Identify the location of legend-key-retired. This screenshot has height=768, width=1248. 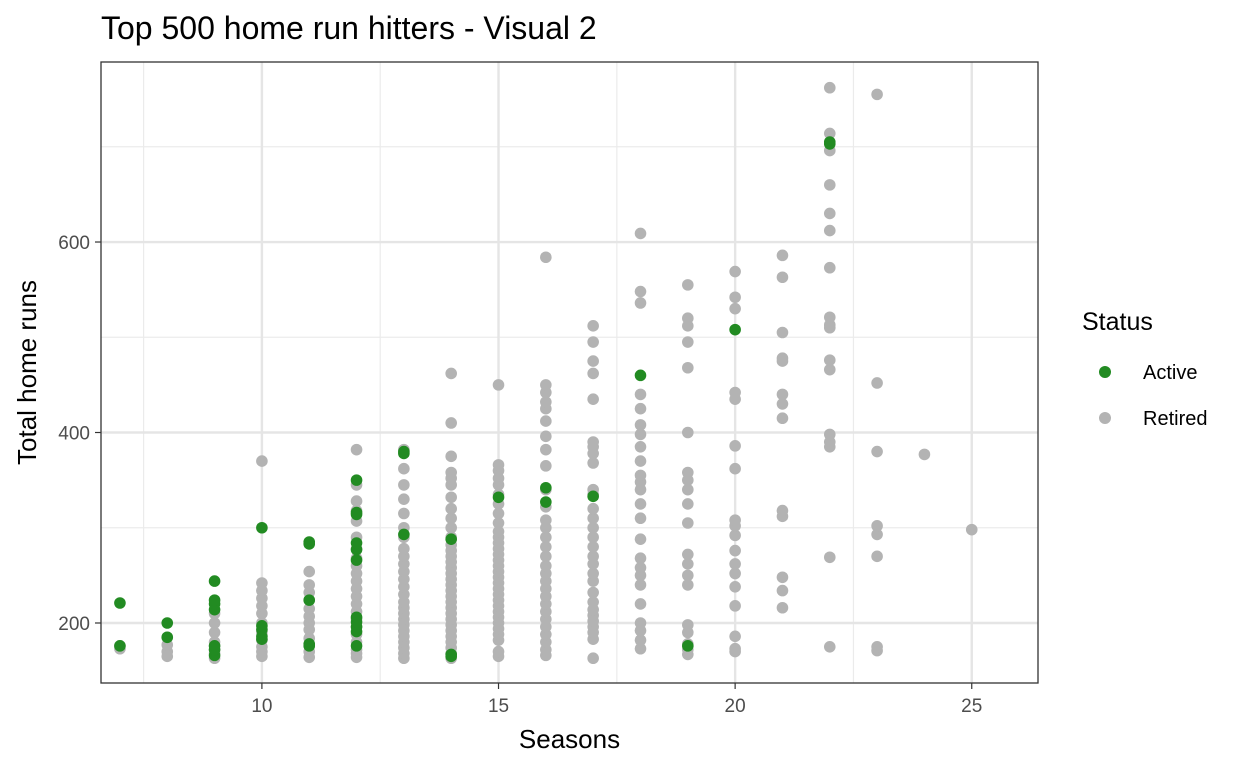
(1105, 418).